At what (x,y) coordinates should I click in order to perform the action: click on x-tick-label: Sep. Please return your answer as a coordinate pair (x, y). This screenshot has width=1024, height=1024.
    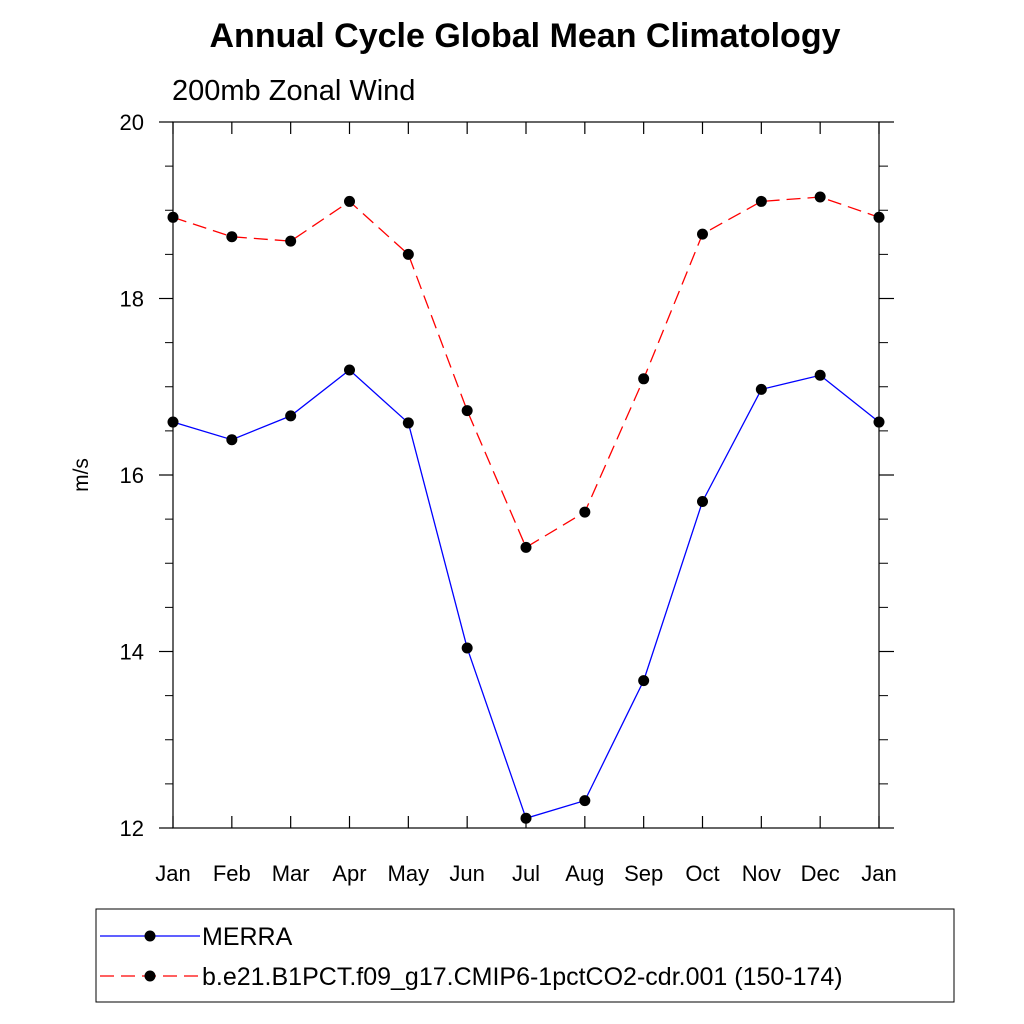
    Looking at the image, I should click on (643, 873).